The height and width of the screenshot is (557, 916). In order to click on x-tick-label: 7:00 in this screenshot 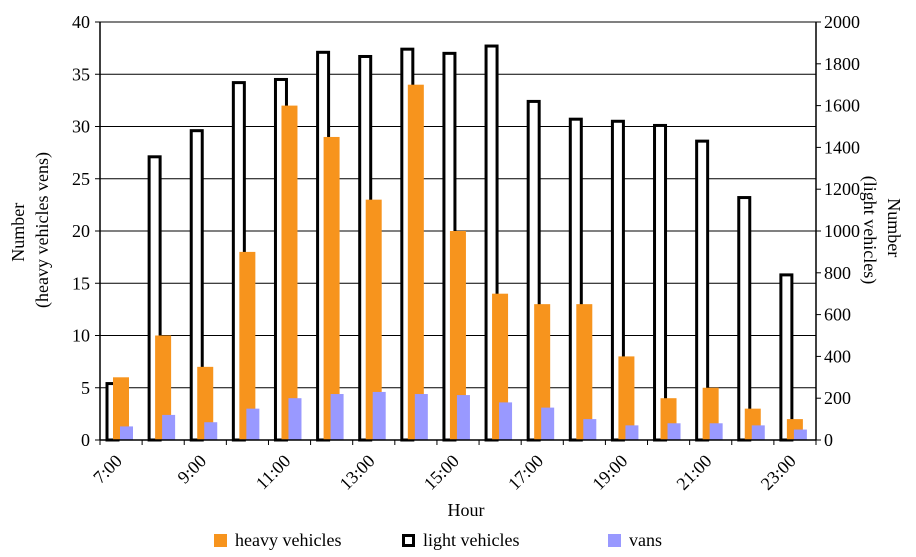, I will do `click(107, 469)`.